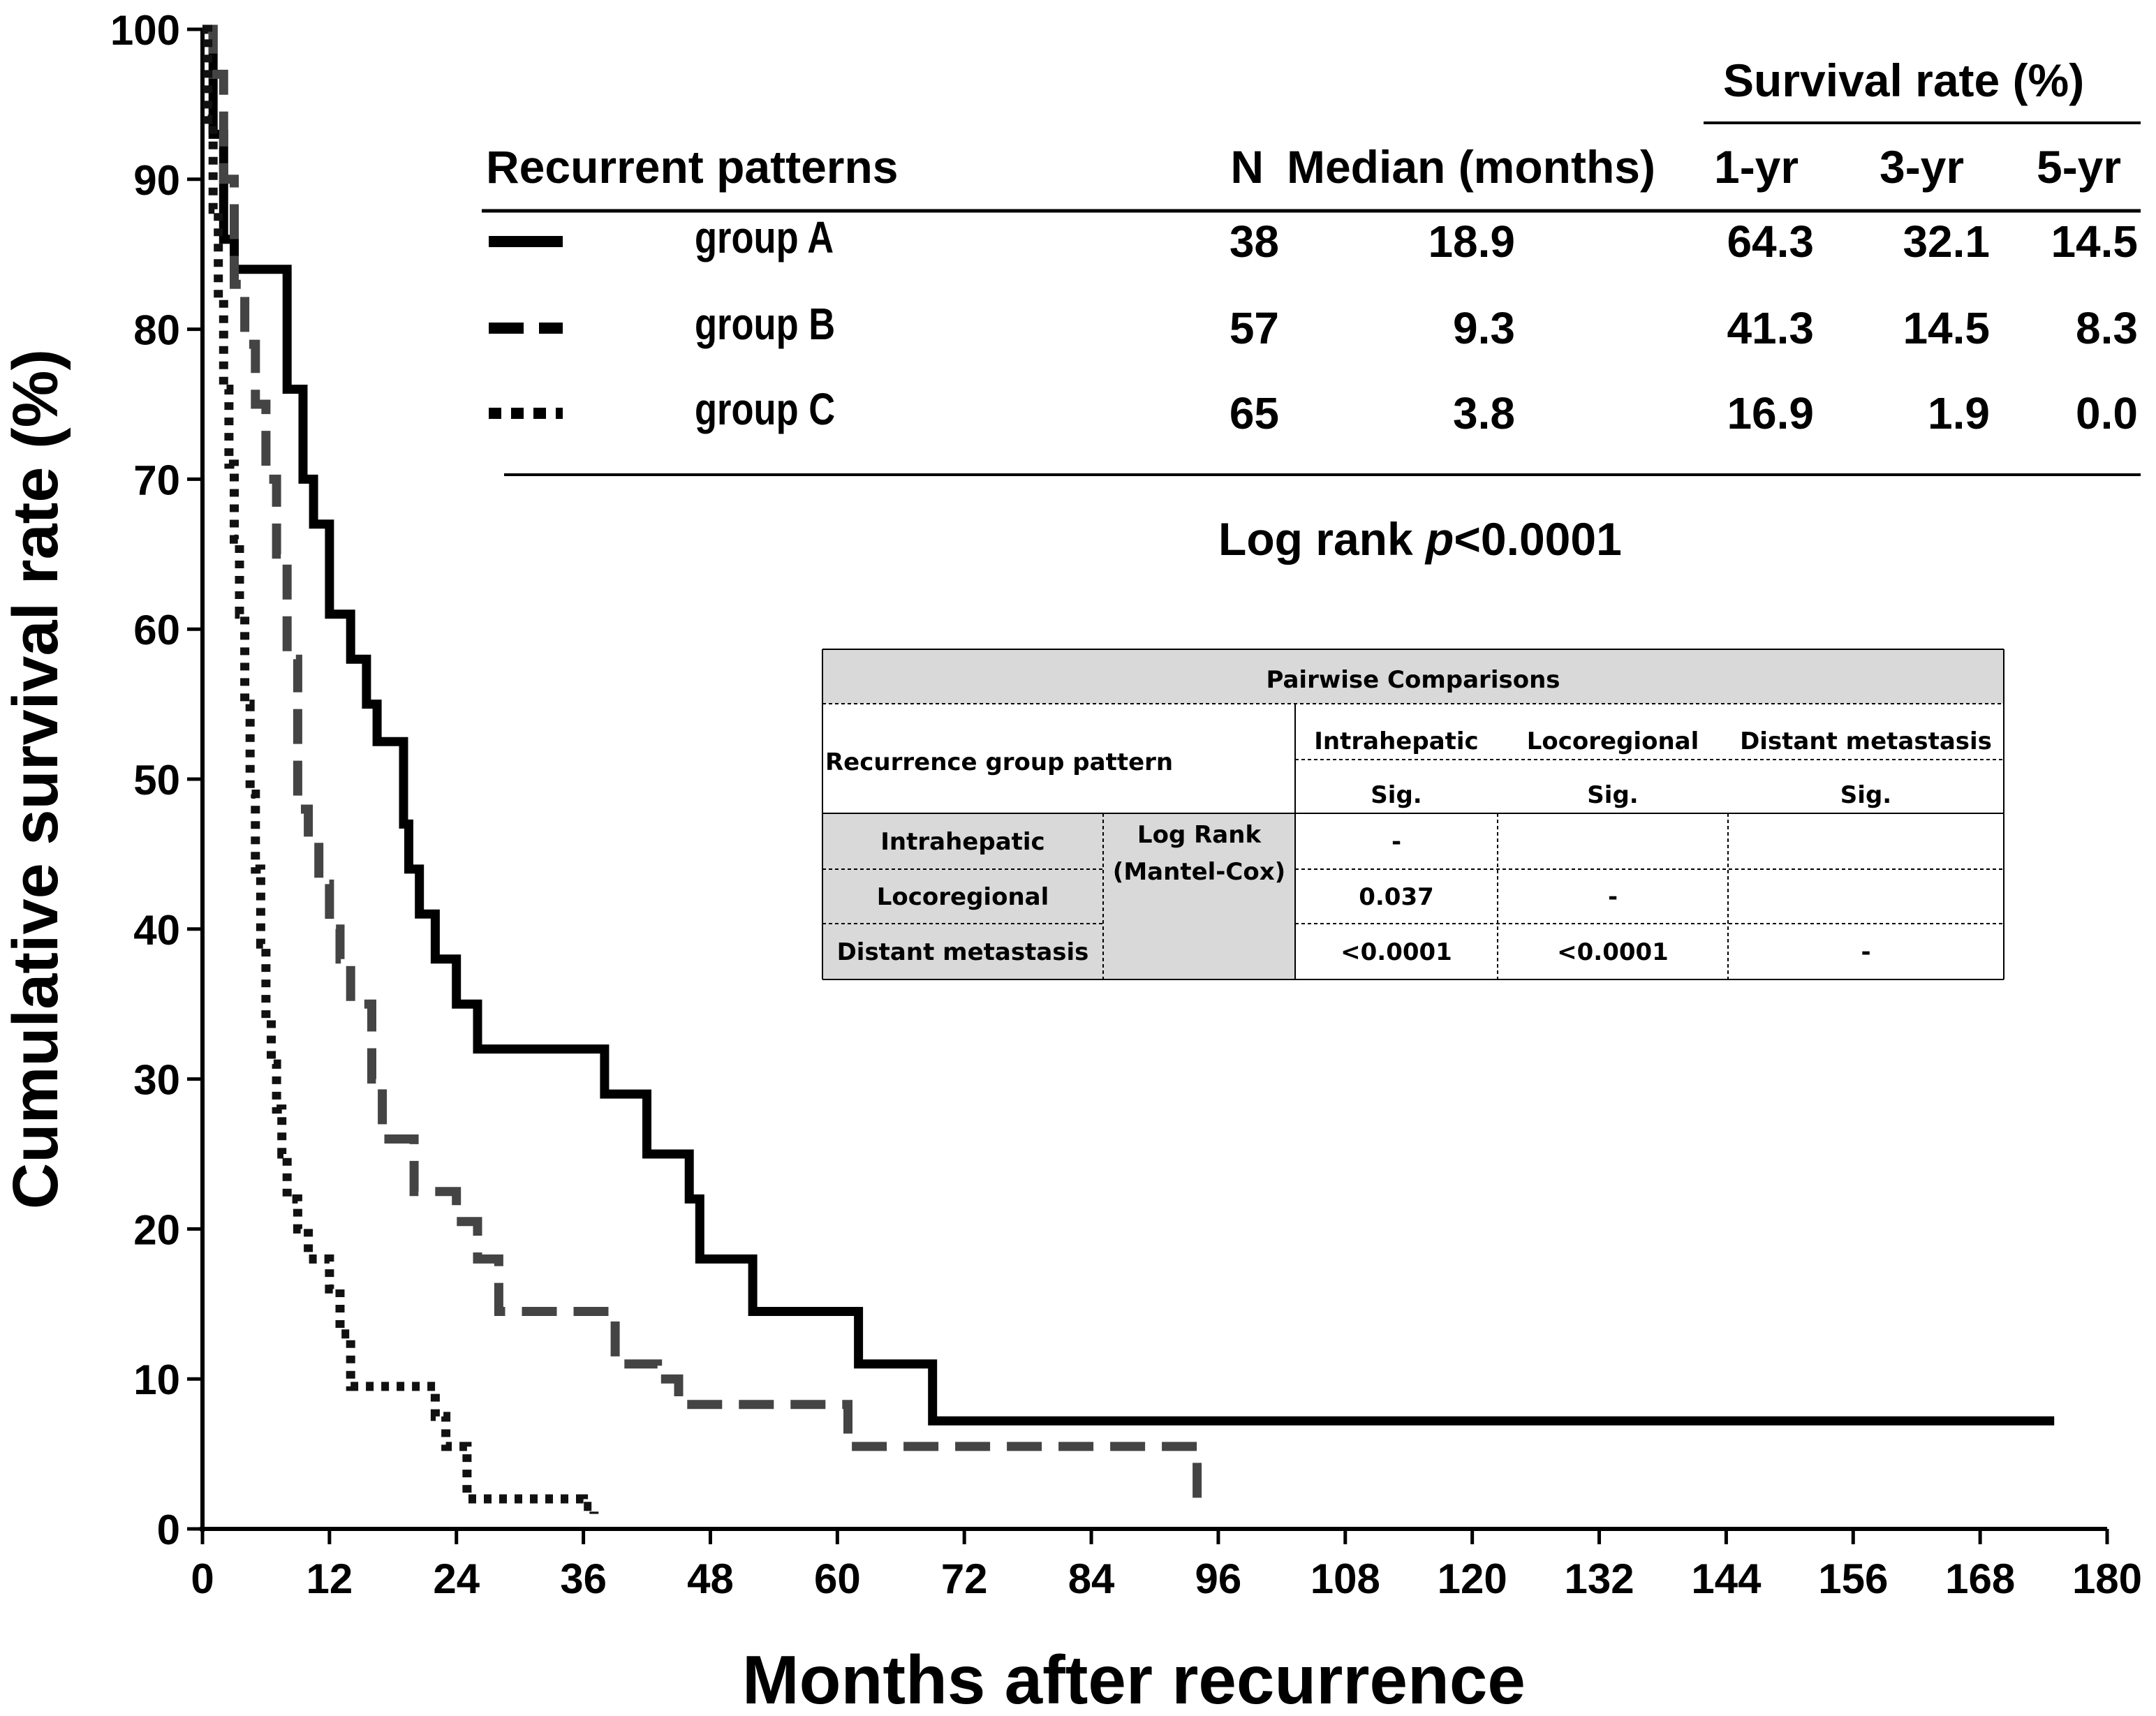 The image size is (2156, 1716). Describe the element at coordinates (157, 330) in the screenshot. I see `y-tick-label: 80` at that location.